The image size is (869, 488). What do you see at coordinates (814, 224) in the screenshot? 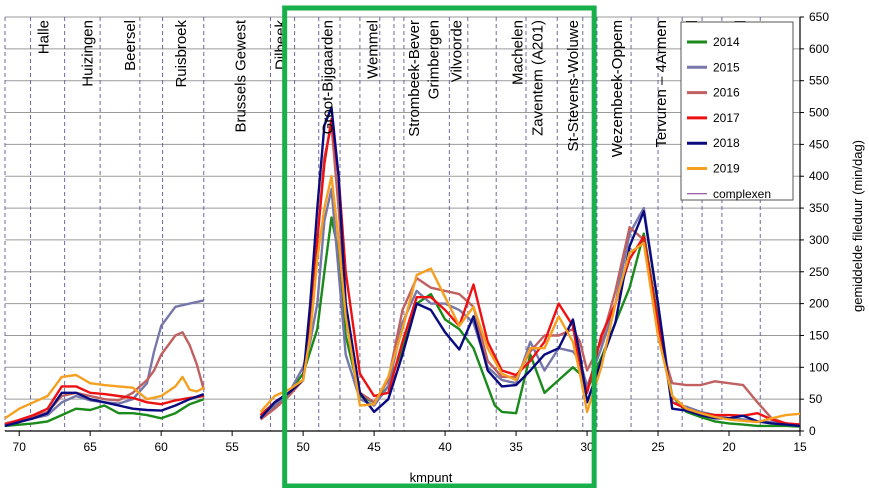
I see `y-axis-ticks: 0 50 100 150 200 250 300 350 400 450 500 550 600 650` at bounding box center [814, 224].